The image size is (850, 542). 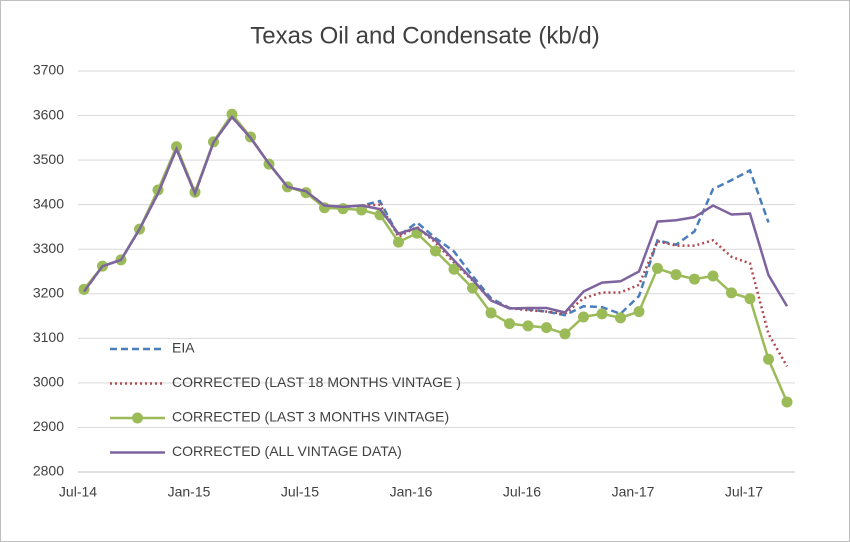 I want to click on y-tick-label: 3000, so click(x=48, y=382).